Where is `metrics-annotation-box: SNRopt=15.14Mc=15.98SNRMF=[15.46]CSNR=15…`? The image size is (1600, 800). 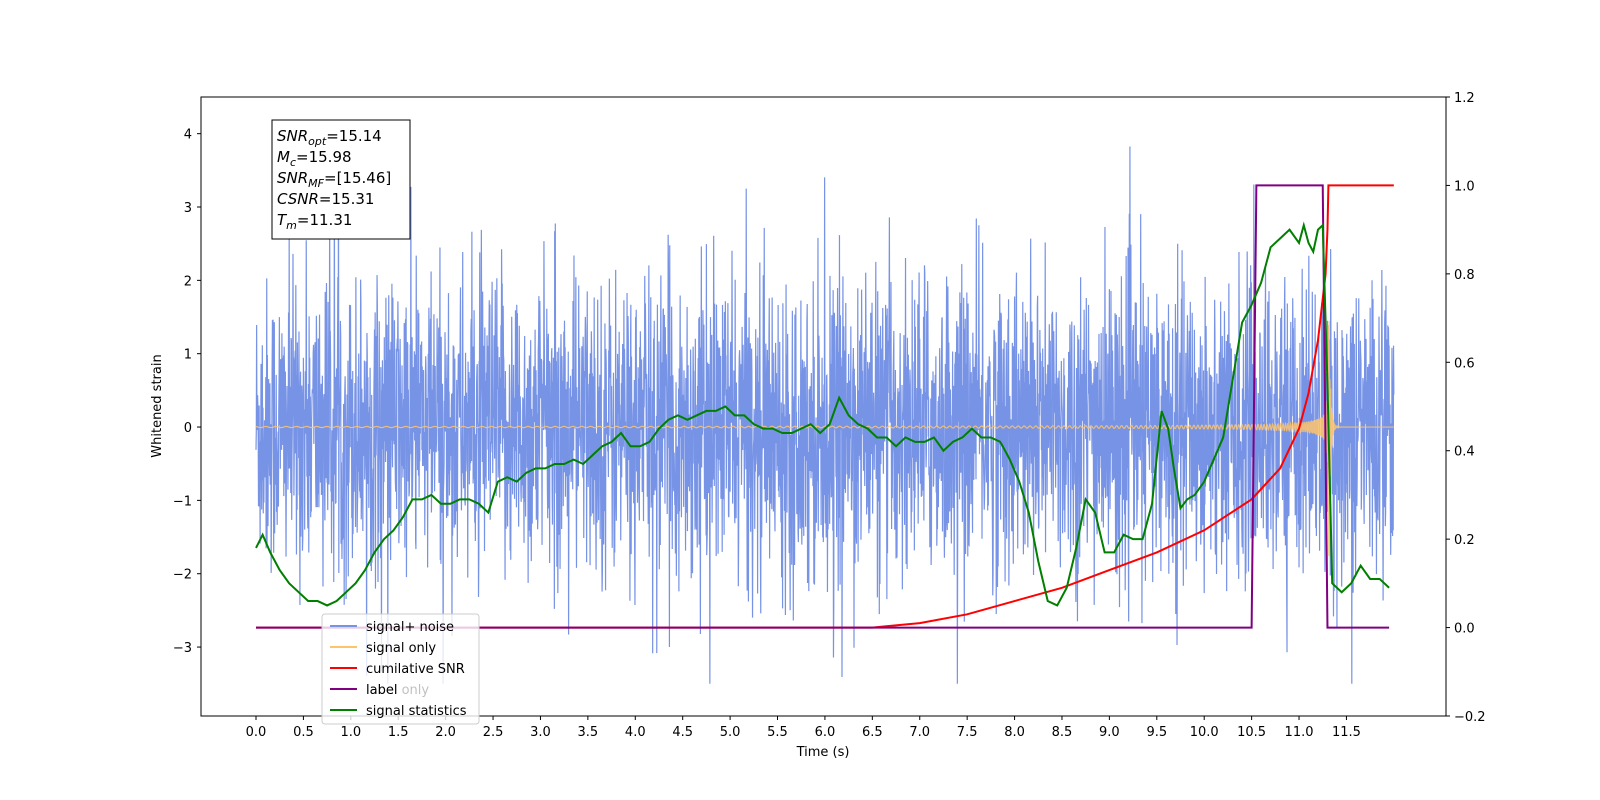 metrics-annotation-box: SNRopt=15.14Mc=15.98SNRMF=[15.46]CSNR=15… is located at coordinates (341, 179).